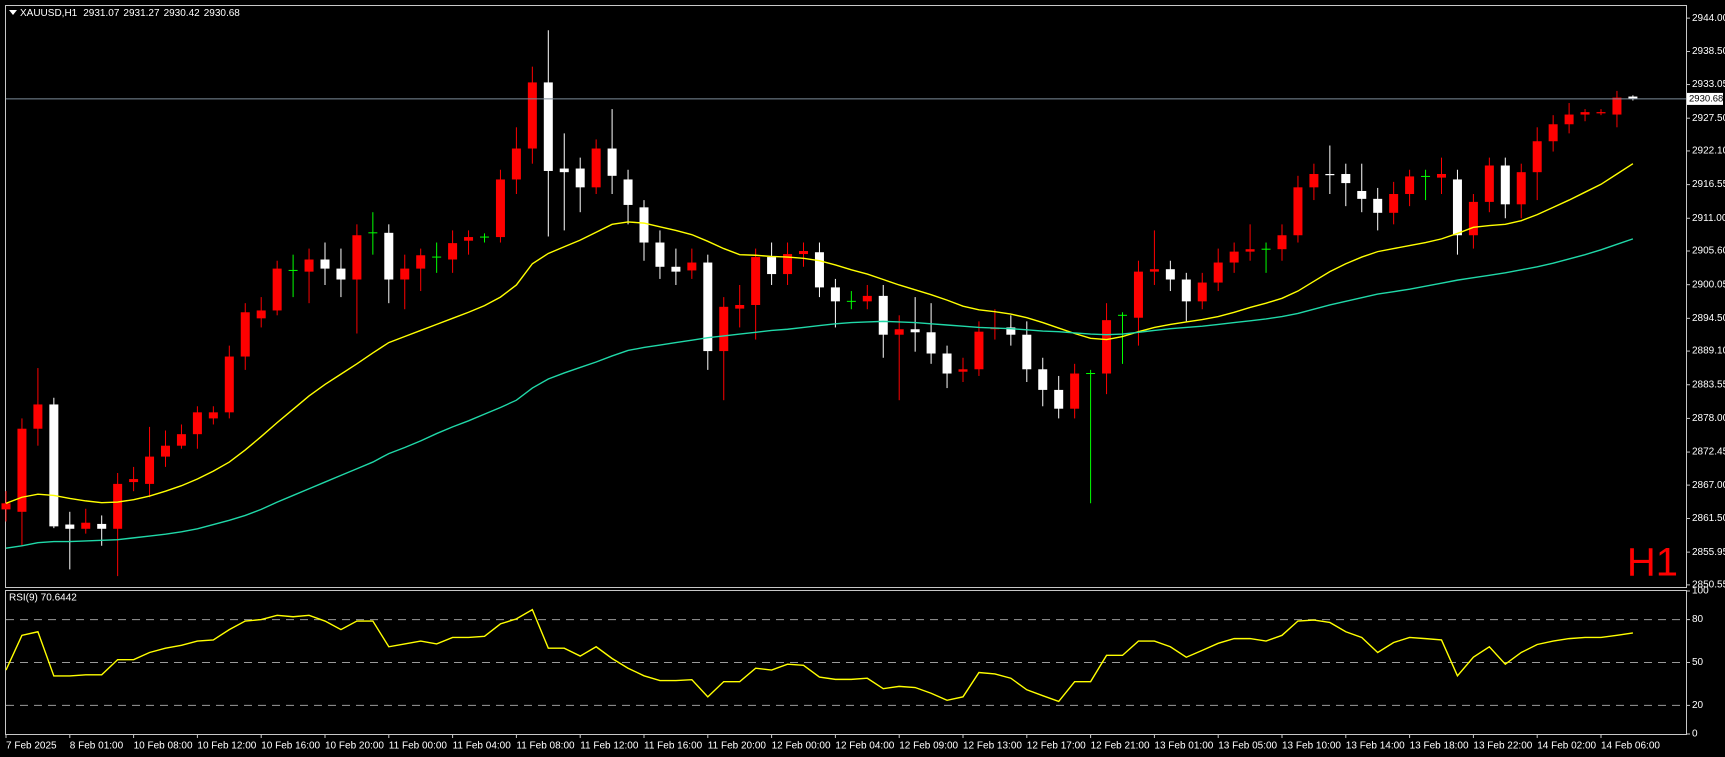  I want to click on x-tick-label: 8 Feb 01:00, so click(97, 746).